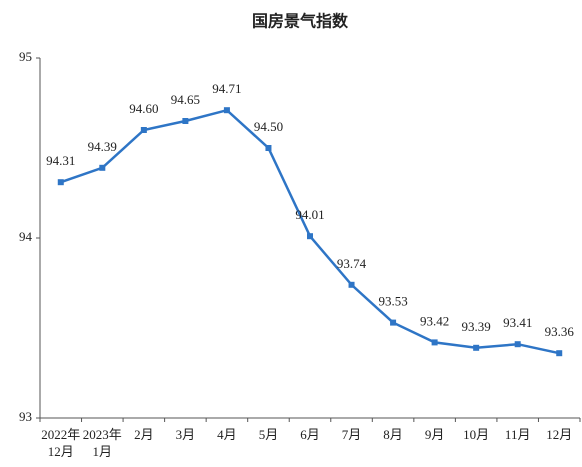 The width and height of the screenshot is (582, 467). I want to click on x-tick-label: 9月, so click(434, 434).